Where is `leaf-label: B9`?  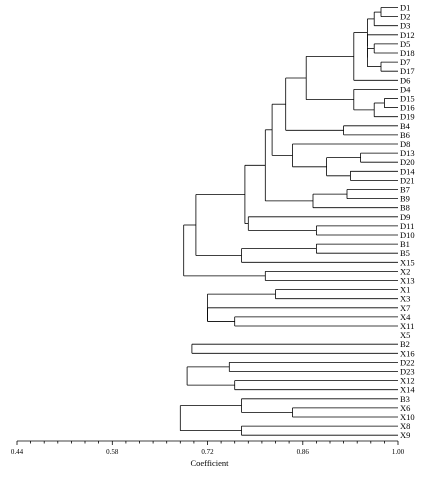 leaf-label: B9 is located at coordinates (405, 199).